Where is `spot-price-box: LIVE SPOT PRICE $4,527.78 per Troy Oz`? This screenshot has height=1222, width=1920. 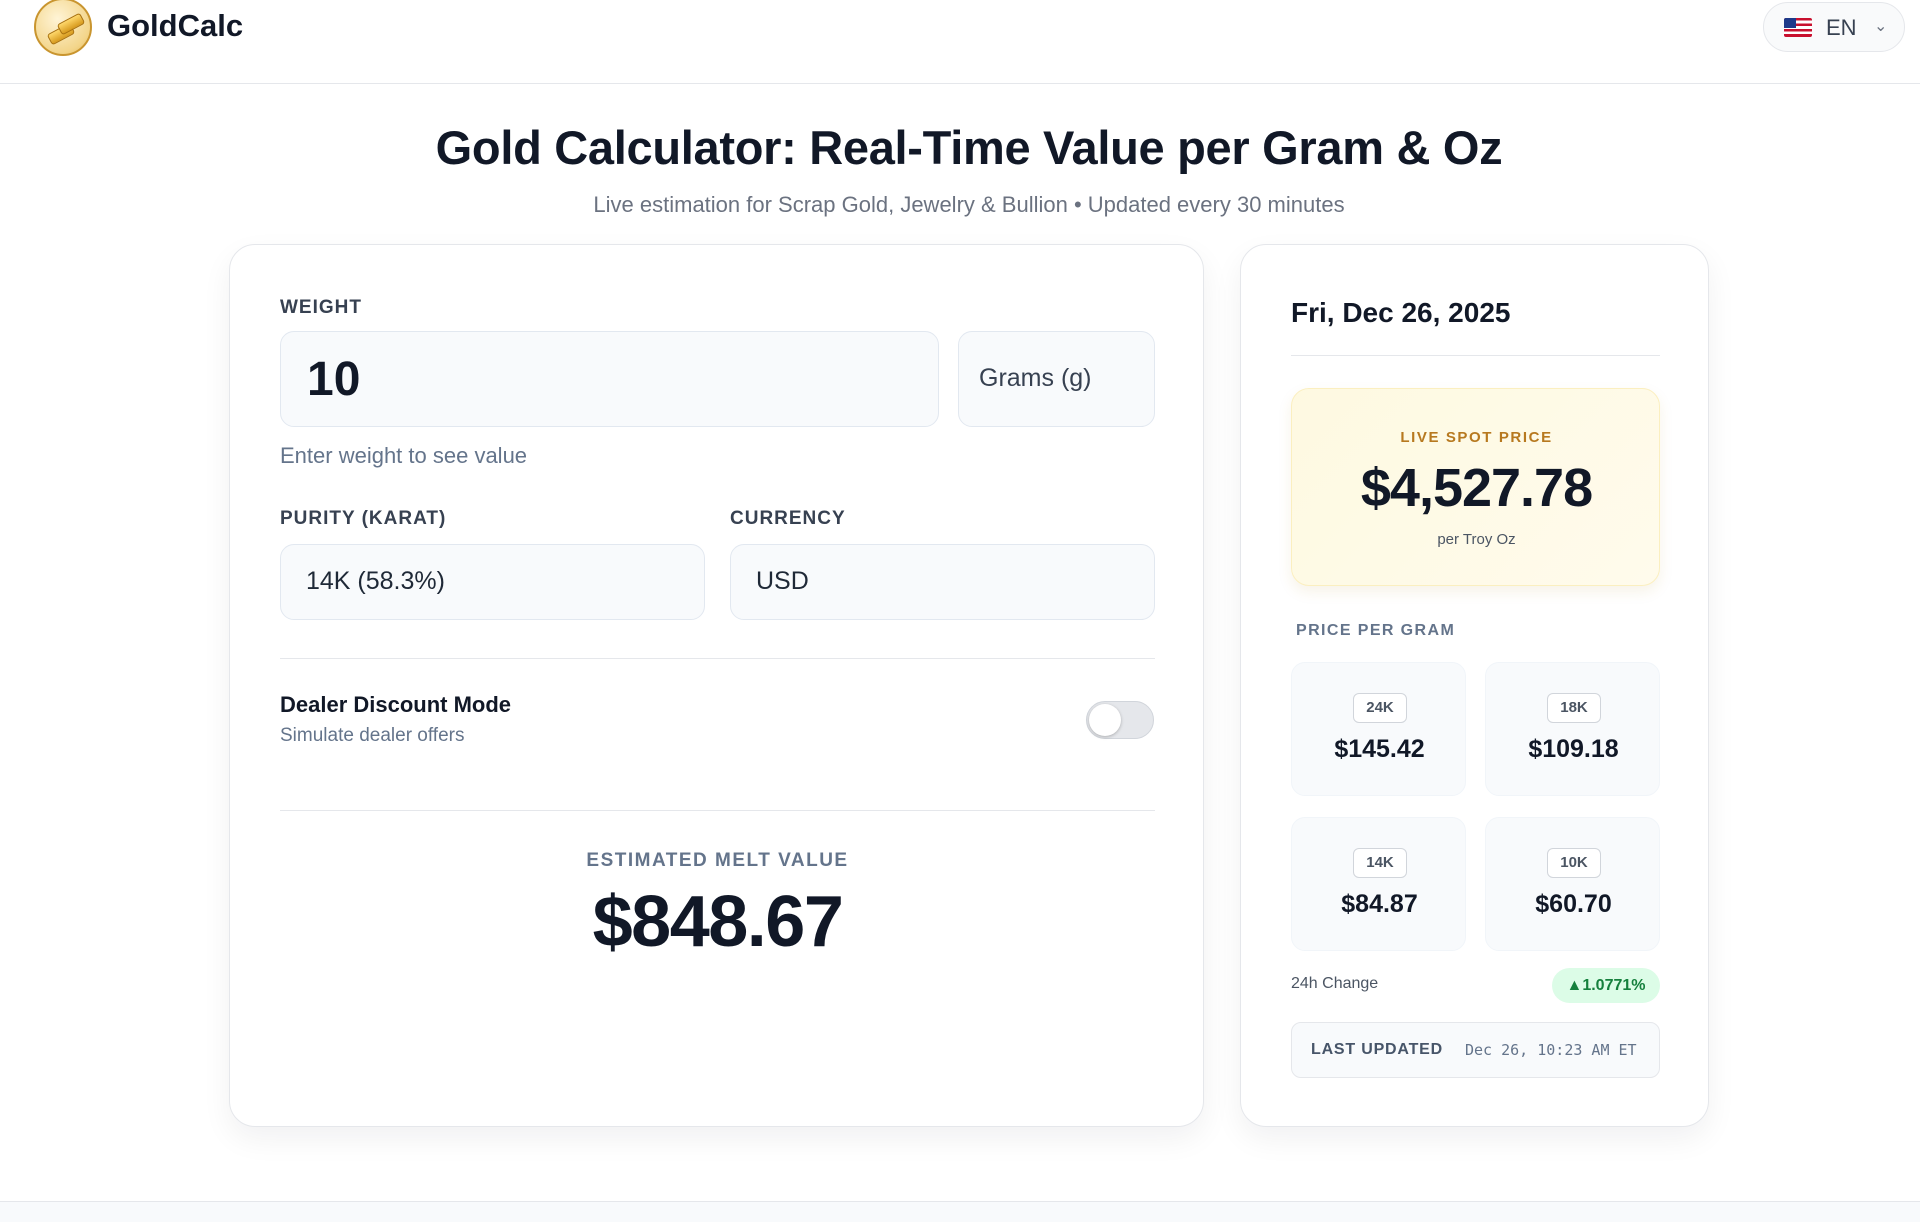
spot-price-box: LIVE SPOT PRICE $4,527.78 per Troy Oz is located at coordinates (1475, 487).